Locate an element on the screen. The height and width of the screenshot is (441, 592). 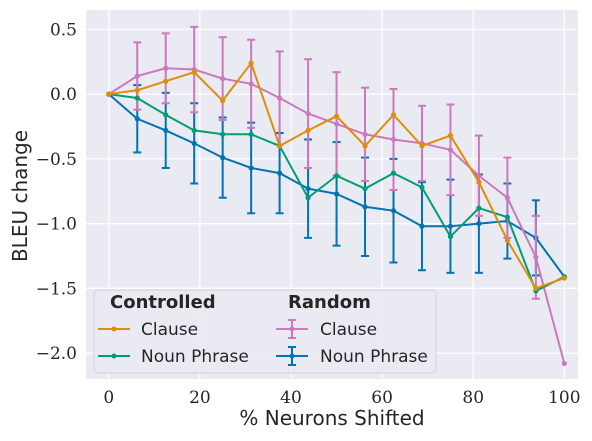
legend-label-controlled-clause: Clause is located at coordinates (169, 330).